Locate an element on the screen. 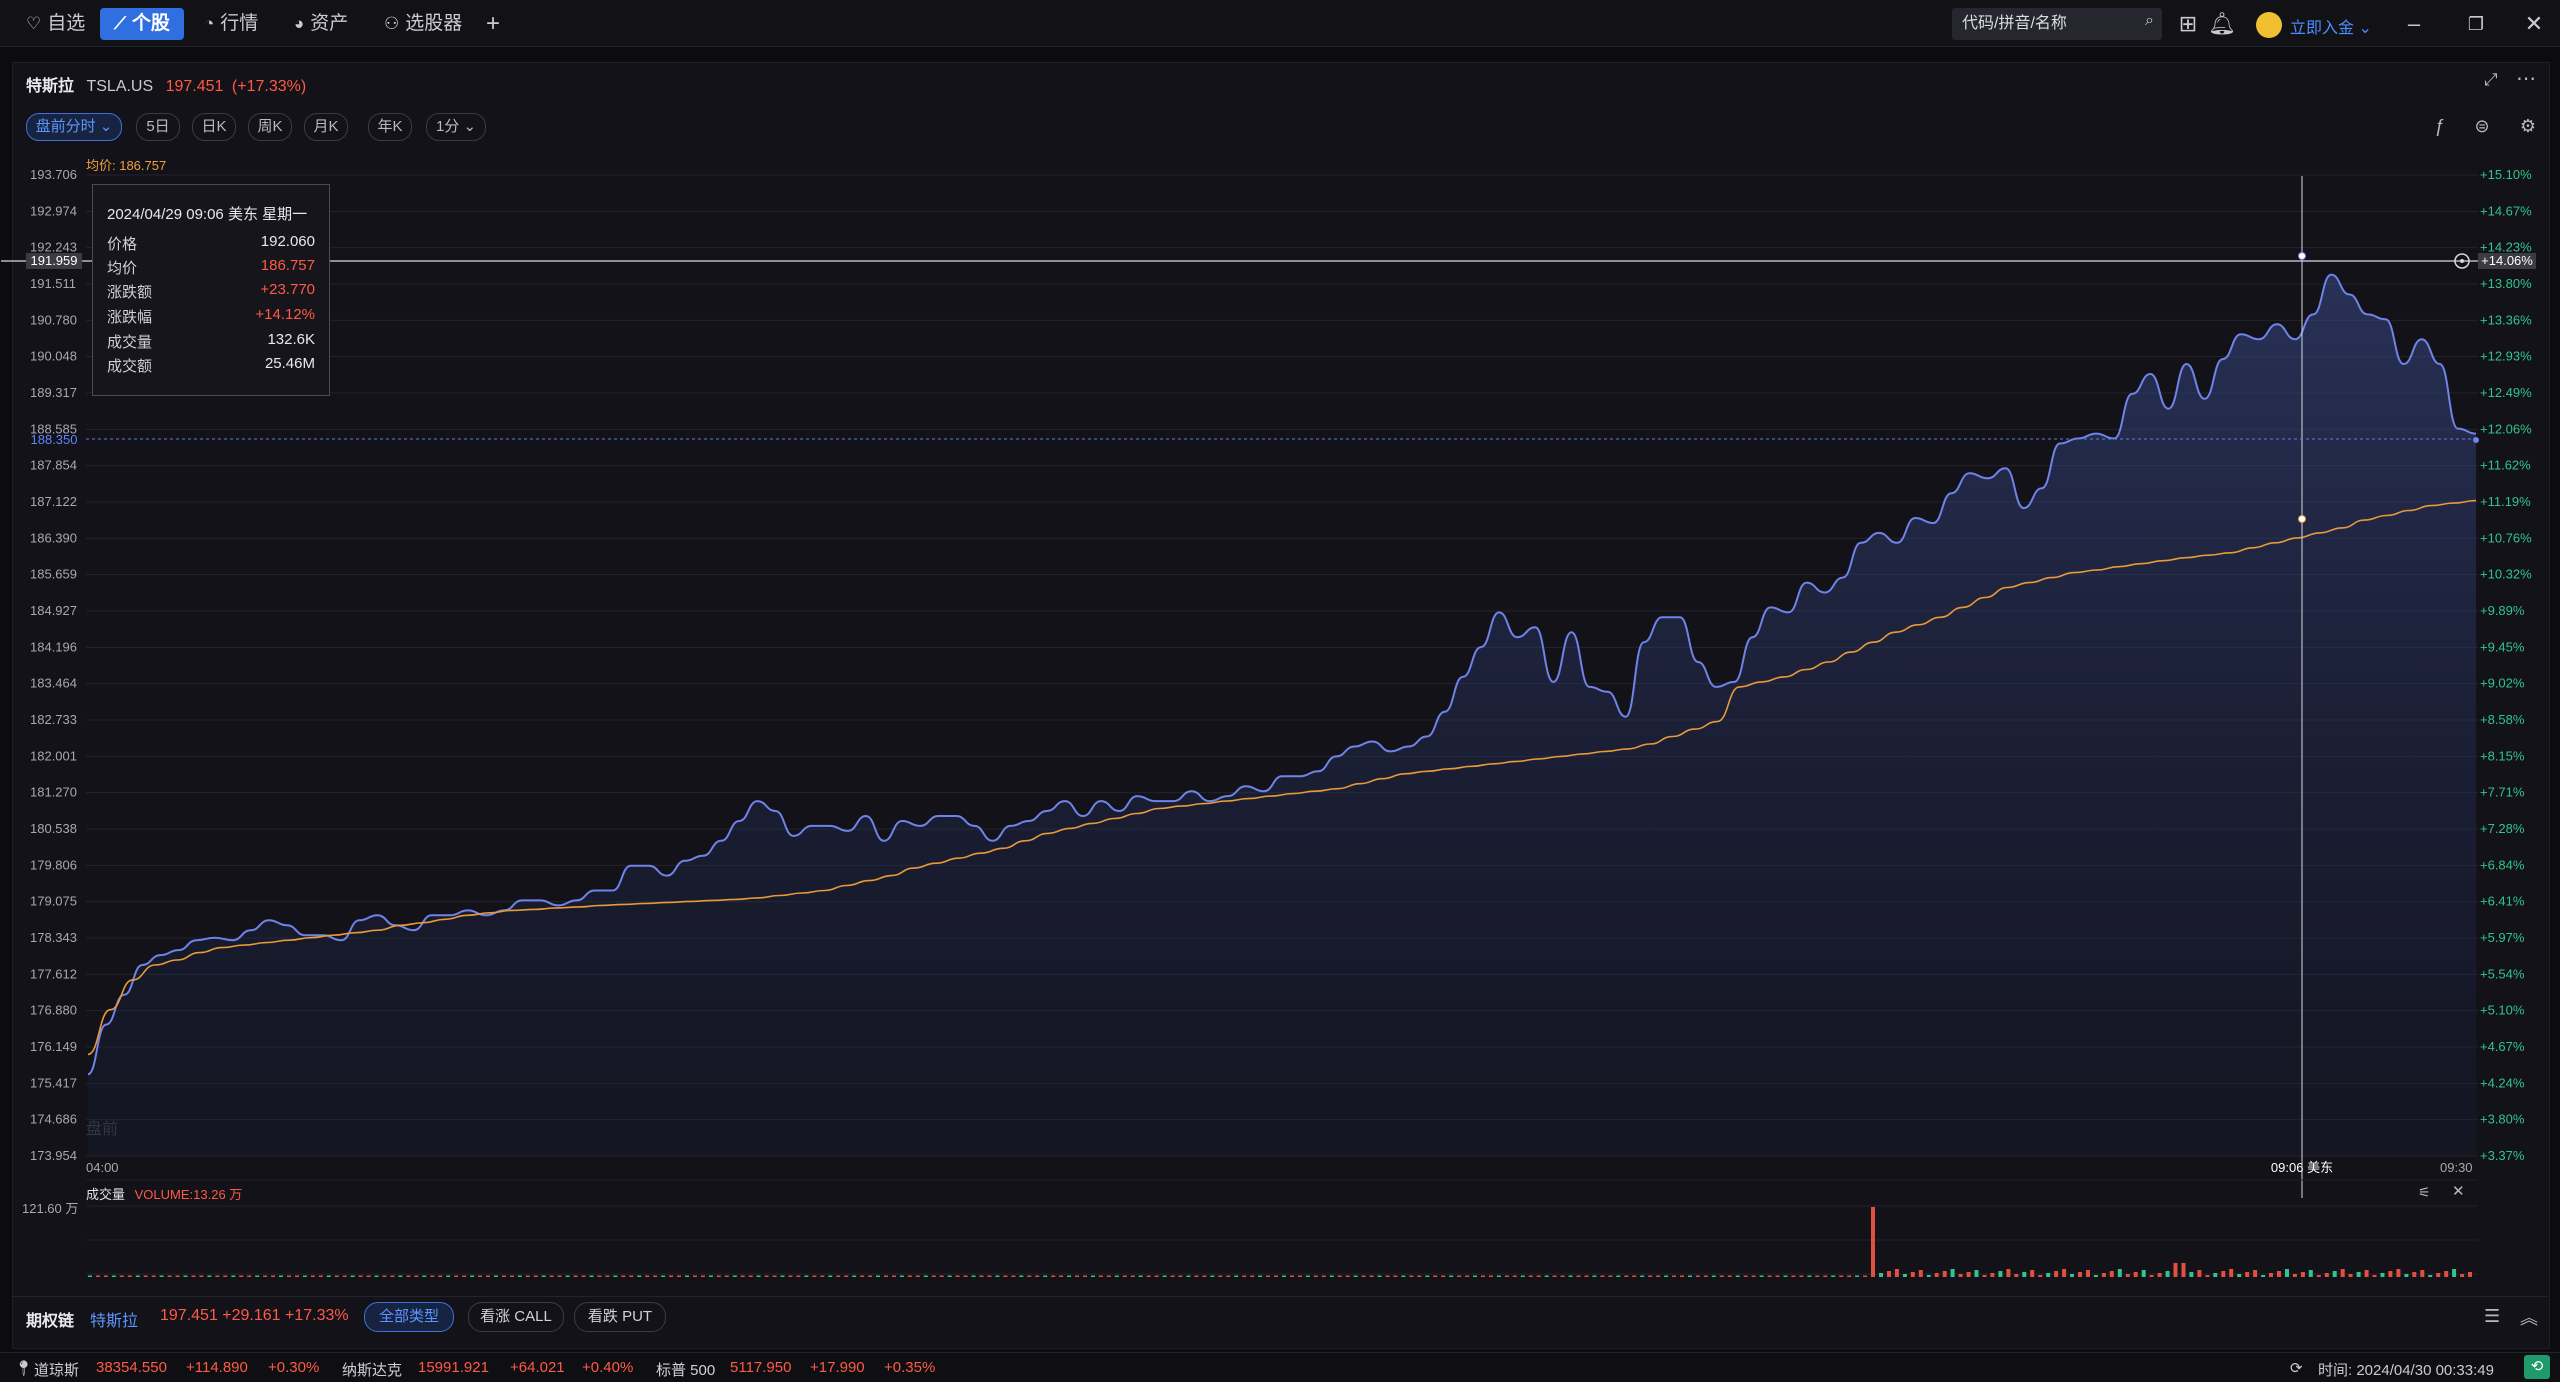 The image size is (2560, 1382). y-tick-label: 190.780 is located at coordinates (53, 319).